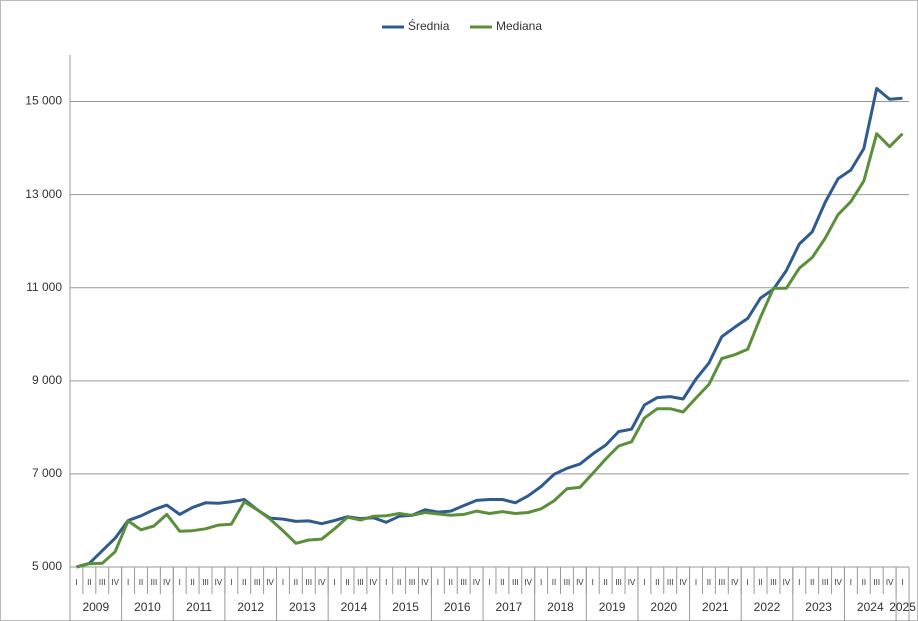 The width and height of the screenshot is (918, 621). What do you see at coordinates (302, 607) in the screenshot?
I see `year-label: 2013` at bounding box center [302, 607].